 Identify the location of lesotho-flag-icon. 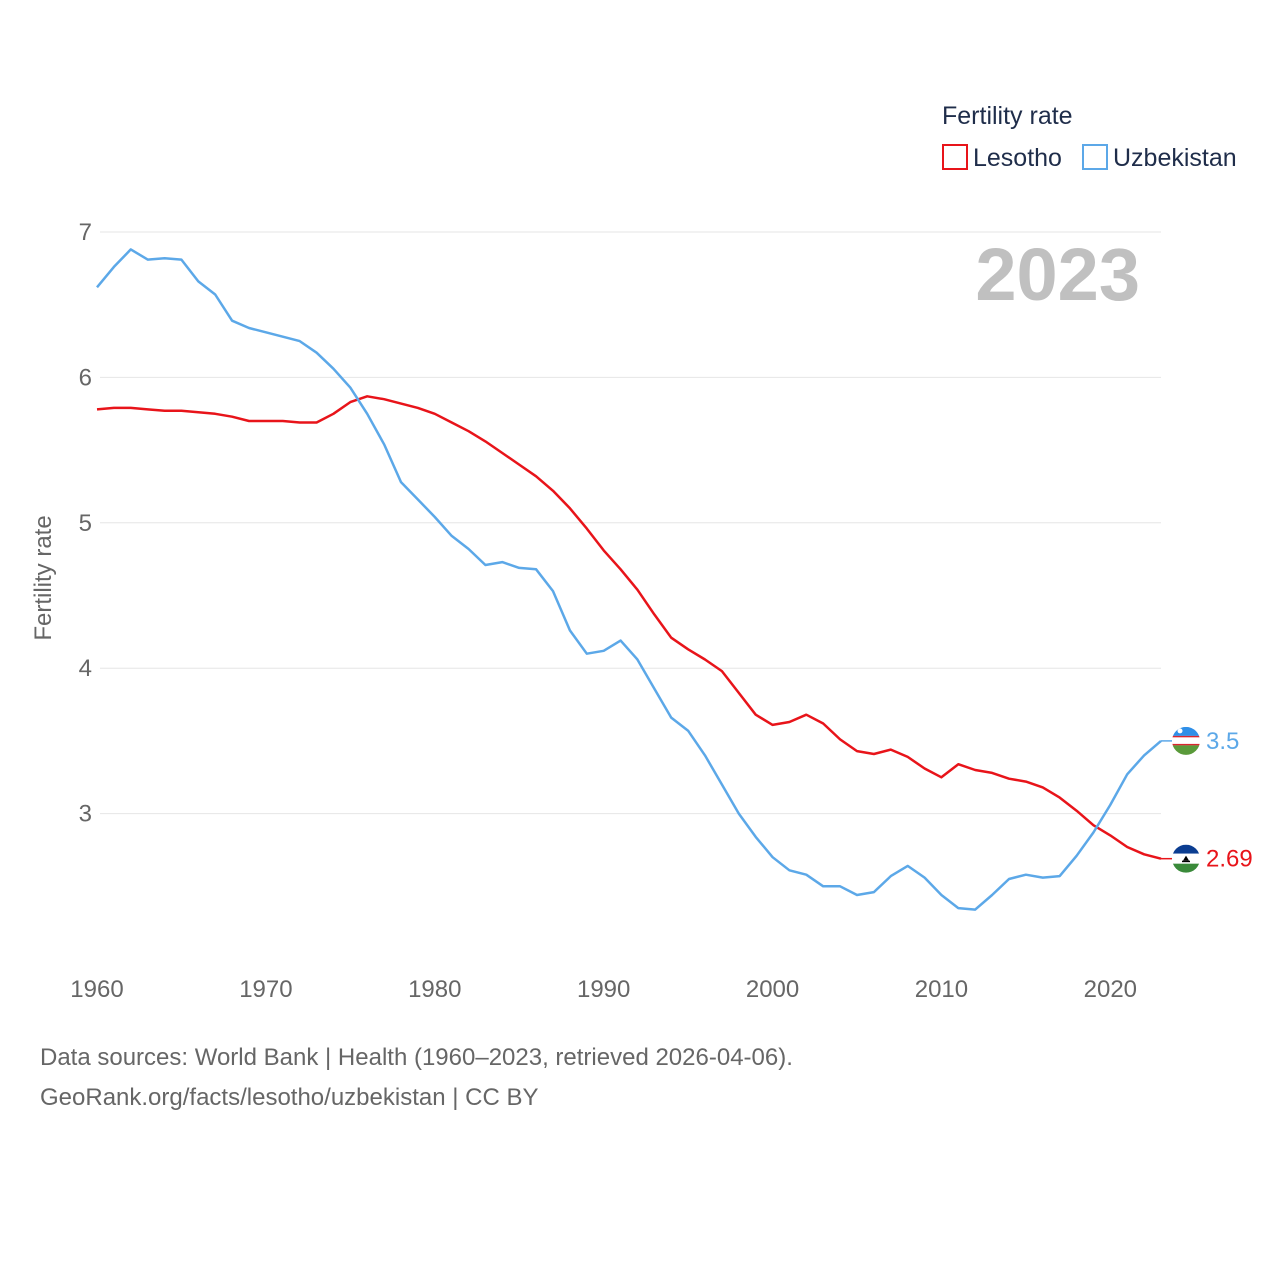
(1186, 858).